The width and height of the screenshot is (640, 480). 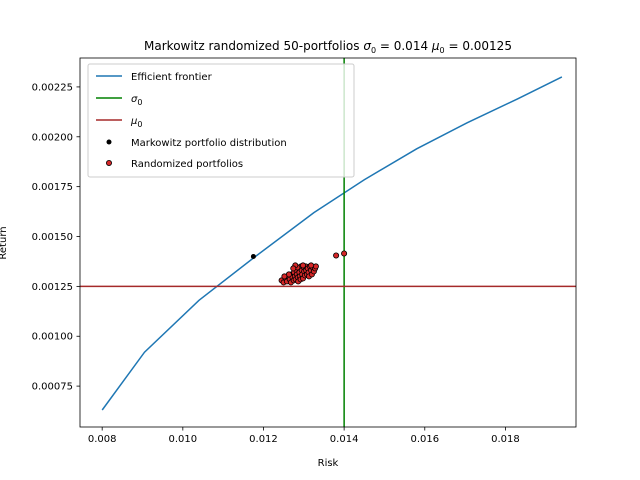 What do you see at coordinates (344, 439) in the screenshot?
I see `x-tick-label: 0.014` at bounding box center [344, 439].